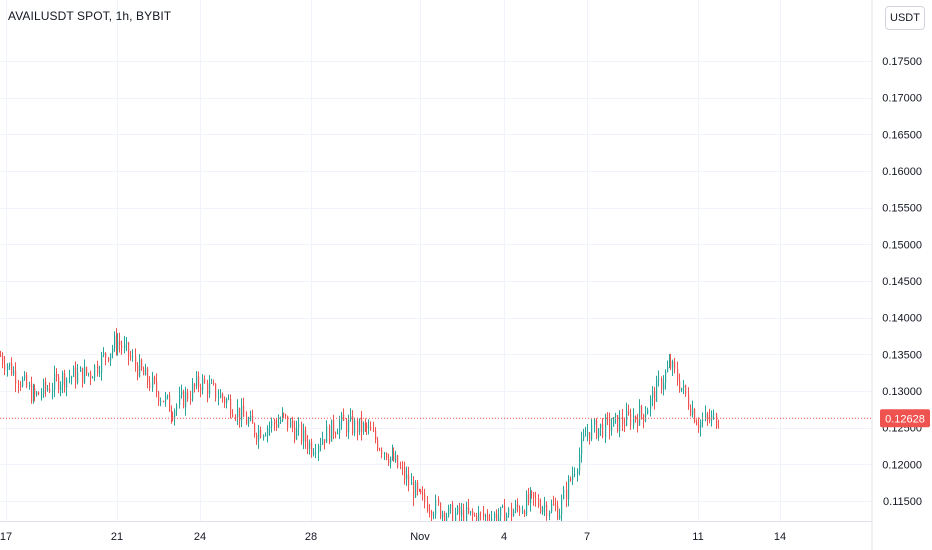 The width and height of the screenshot is (932, 550). I want to click on current-price-label: 0.12628, so click(905, 418).